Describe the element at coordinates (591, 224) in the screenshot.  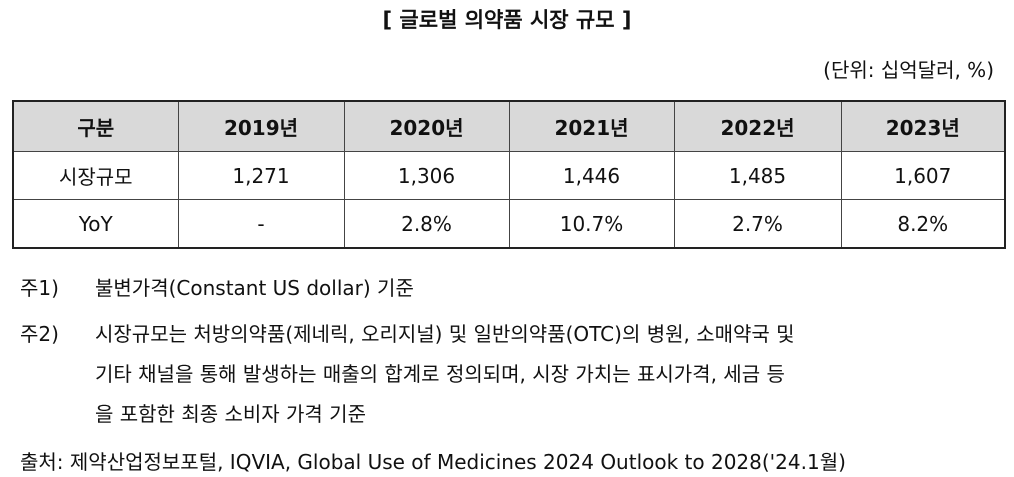
I see `cell: 10.7%` at that location.